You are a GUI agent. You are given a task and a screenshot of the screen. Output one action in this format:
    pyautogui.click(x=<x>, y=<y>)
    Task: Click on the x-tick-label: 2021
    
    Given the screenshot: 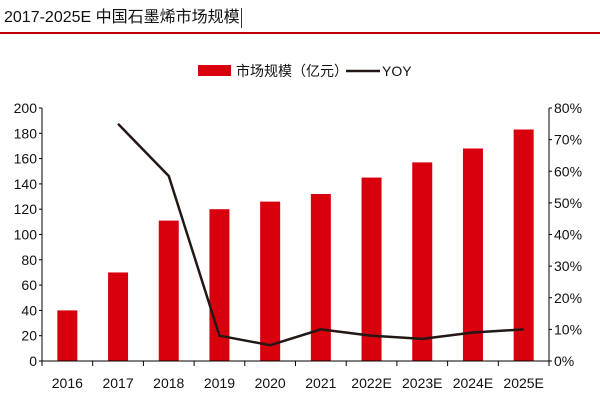 What is the action you would take?
    pyautogui.click(x=320, y=383)
    